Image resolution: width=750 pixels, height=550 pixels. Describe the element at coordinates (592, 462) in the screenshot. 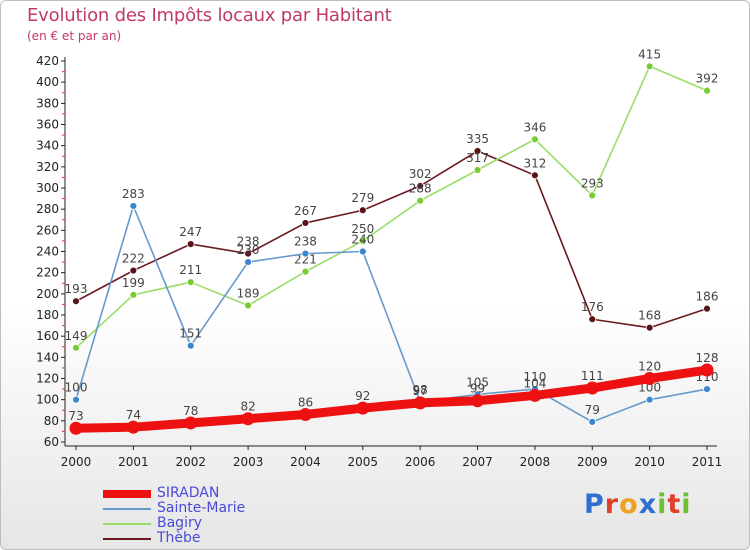

I see `x-tick-label: 2009` at that location.